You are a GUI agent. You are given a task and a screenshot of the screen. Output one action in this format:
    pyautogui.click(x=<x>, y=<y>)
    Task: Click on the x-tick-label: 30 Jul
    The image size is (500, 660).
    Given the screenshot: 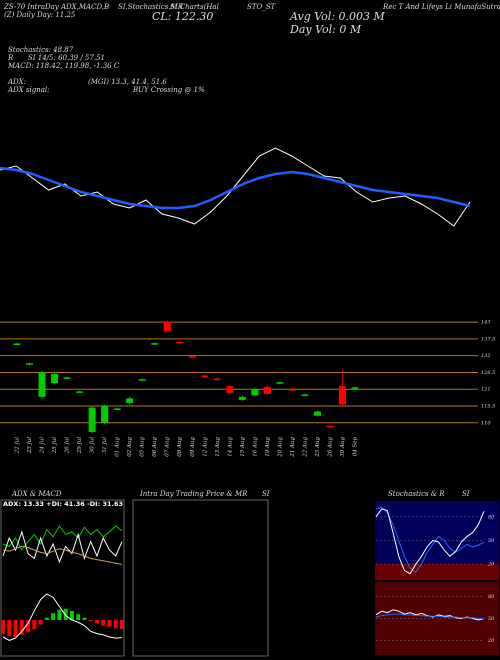 What is the action you would take?
    pyautogui.click(x=93, y=445)
    